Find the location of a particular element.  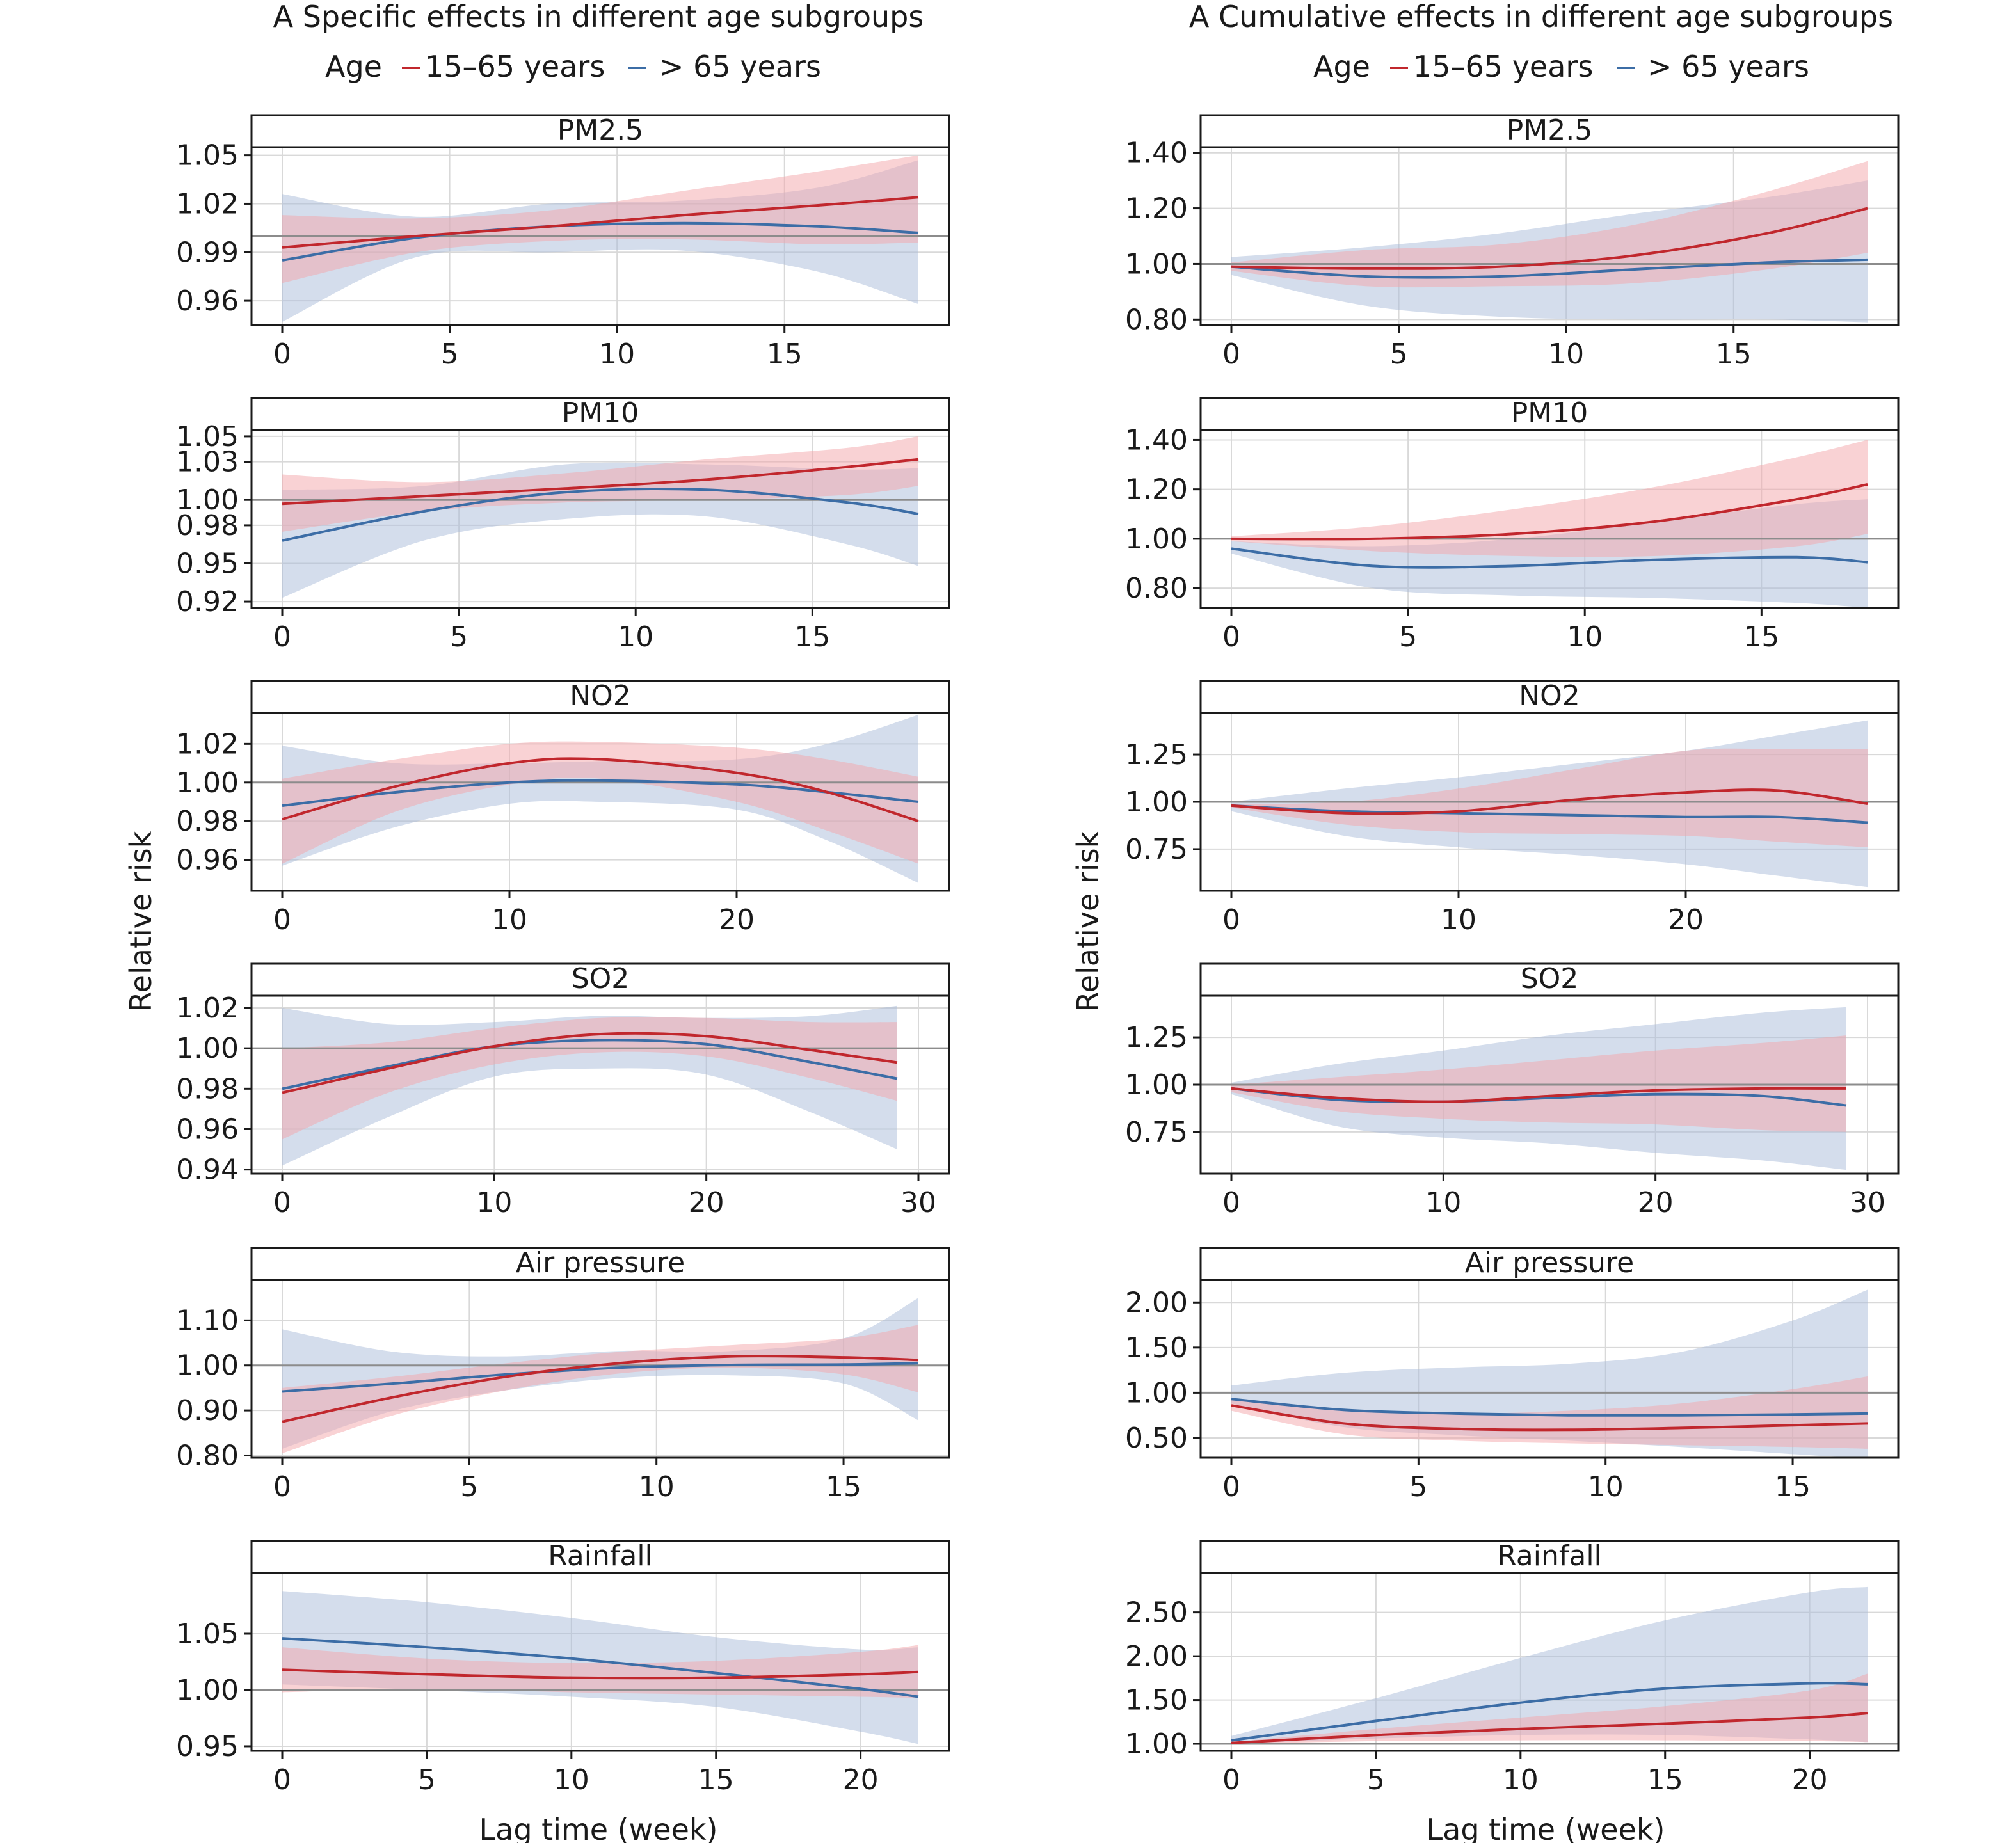

panel-no2-cumulative: NO2 0.75 1.00 1.25 0 10 20 is located at coordinates (1512, 808).